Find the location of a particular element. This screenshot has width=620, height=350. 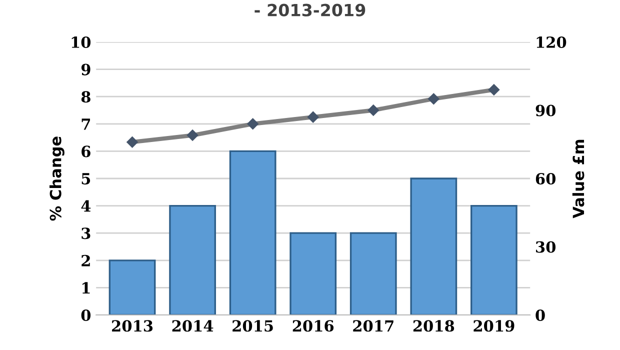

y-tick-label: 0 is located at coordinates (86, 315).